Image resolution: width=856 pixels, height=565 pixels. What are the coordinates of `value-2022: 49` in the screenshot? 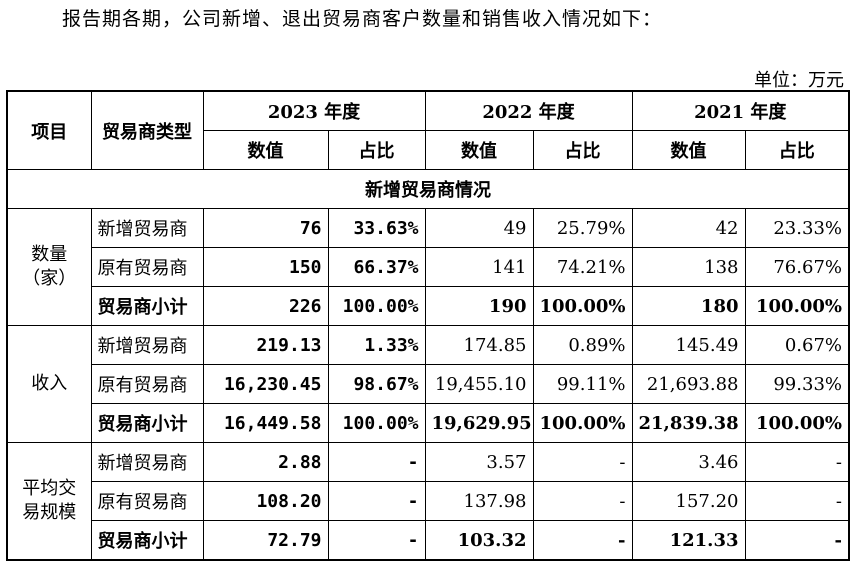 It's located at (479, 228).